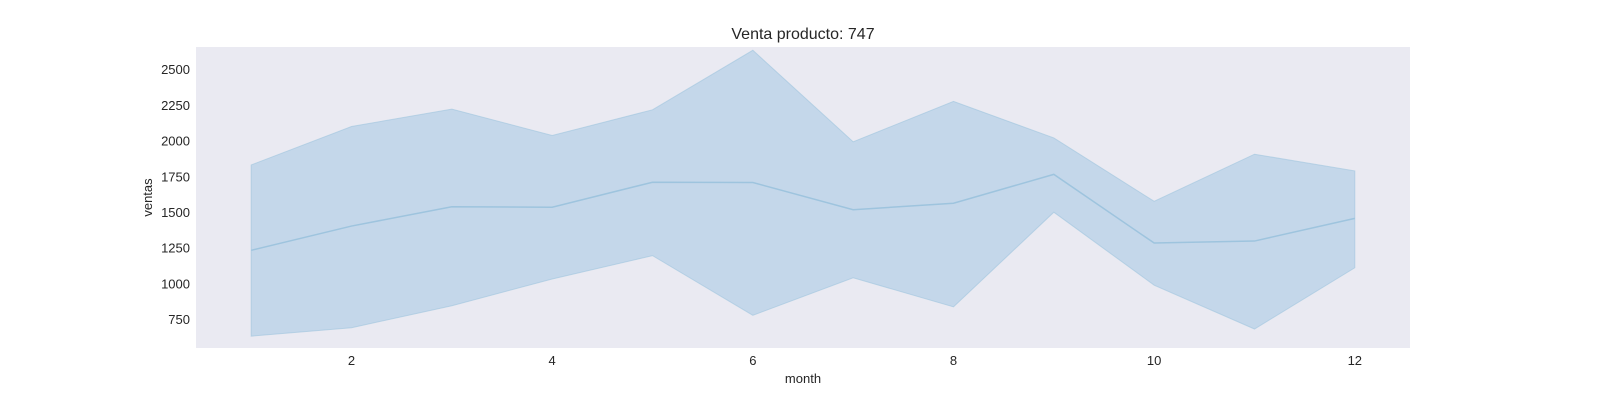 This screenshot has height=400, width=1600. I want to click on y-tick-label: 2000, so click(175, 141).